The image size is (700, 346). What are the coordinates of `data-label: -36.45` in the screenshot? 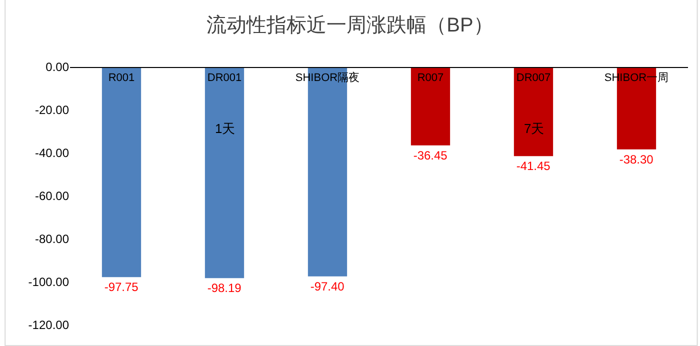 It's located at (430, 155).